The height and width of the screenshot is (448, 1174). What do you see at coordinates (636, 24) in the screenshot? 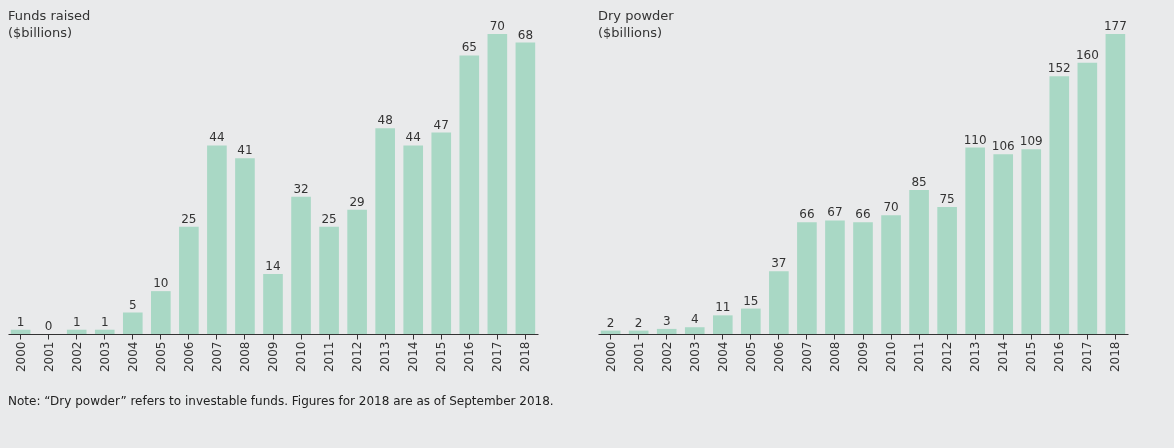
I see `chart-title: Dry powder ($billions)` at bounding box center [636, 24].